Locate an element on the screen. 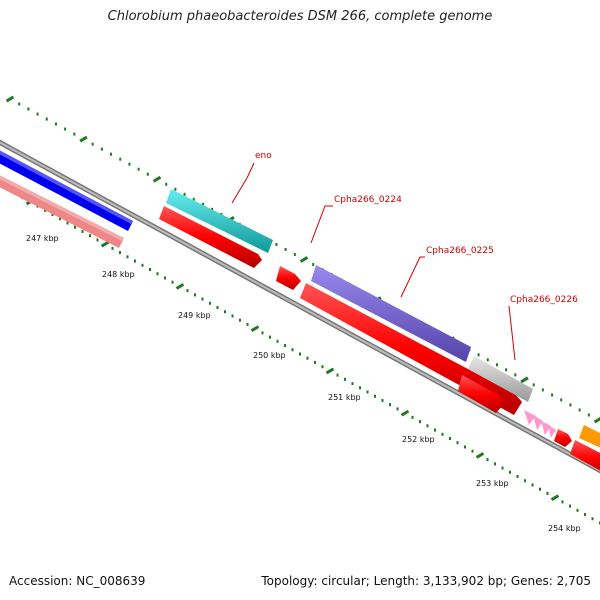 This screenshot has width=600, height=600. gene-eno is located at coordinates (219, 221).